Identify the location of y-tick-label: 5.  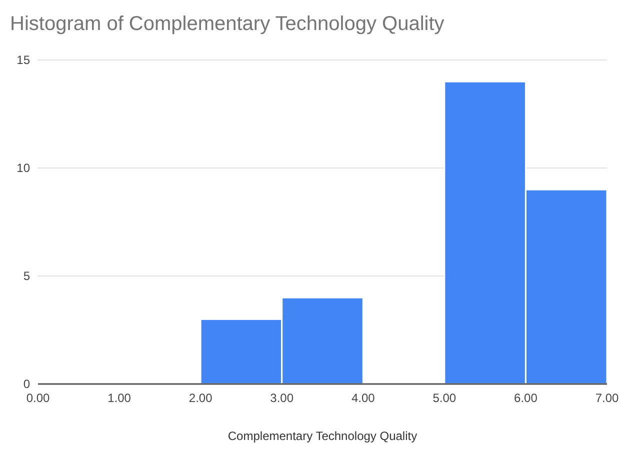
(26, 276).